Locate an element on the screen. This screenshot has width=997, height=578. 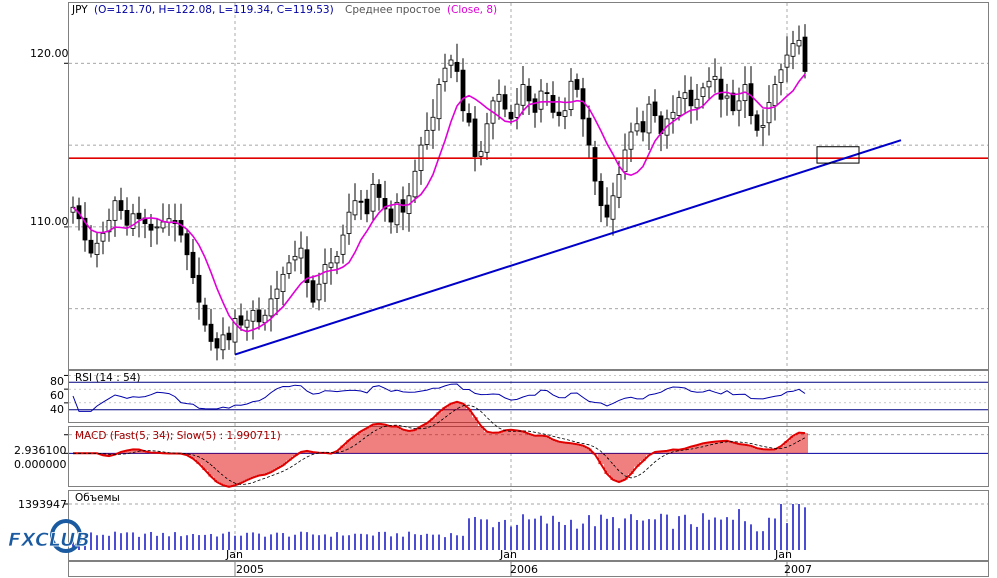
annotation-box is located at coordinates (838, 155).